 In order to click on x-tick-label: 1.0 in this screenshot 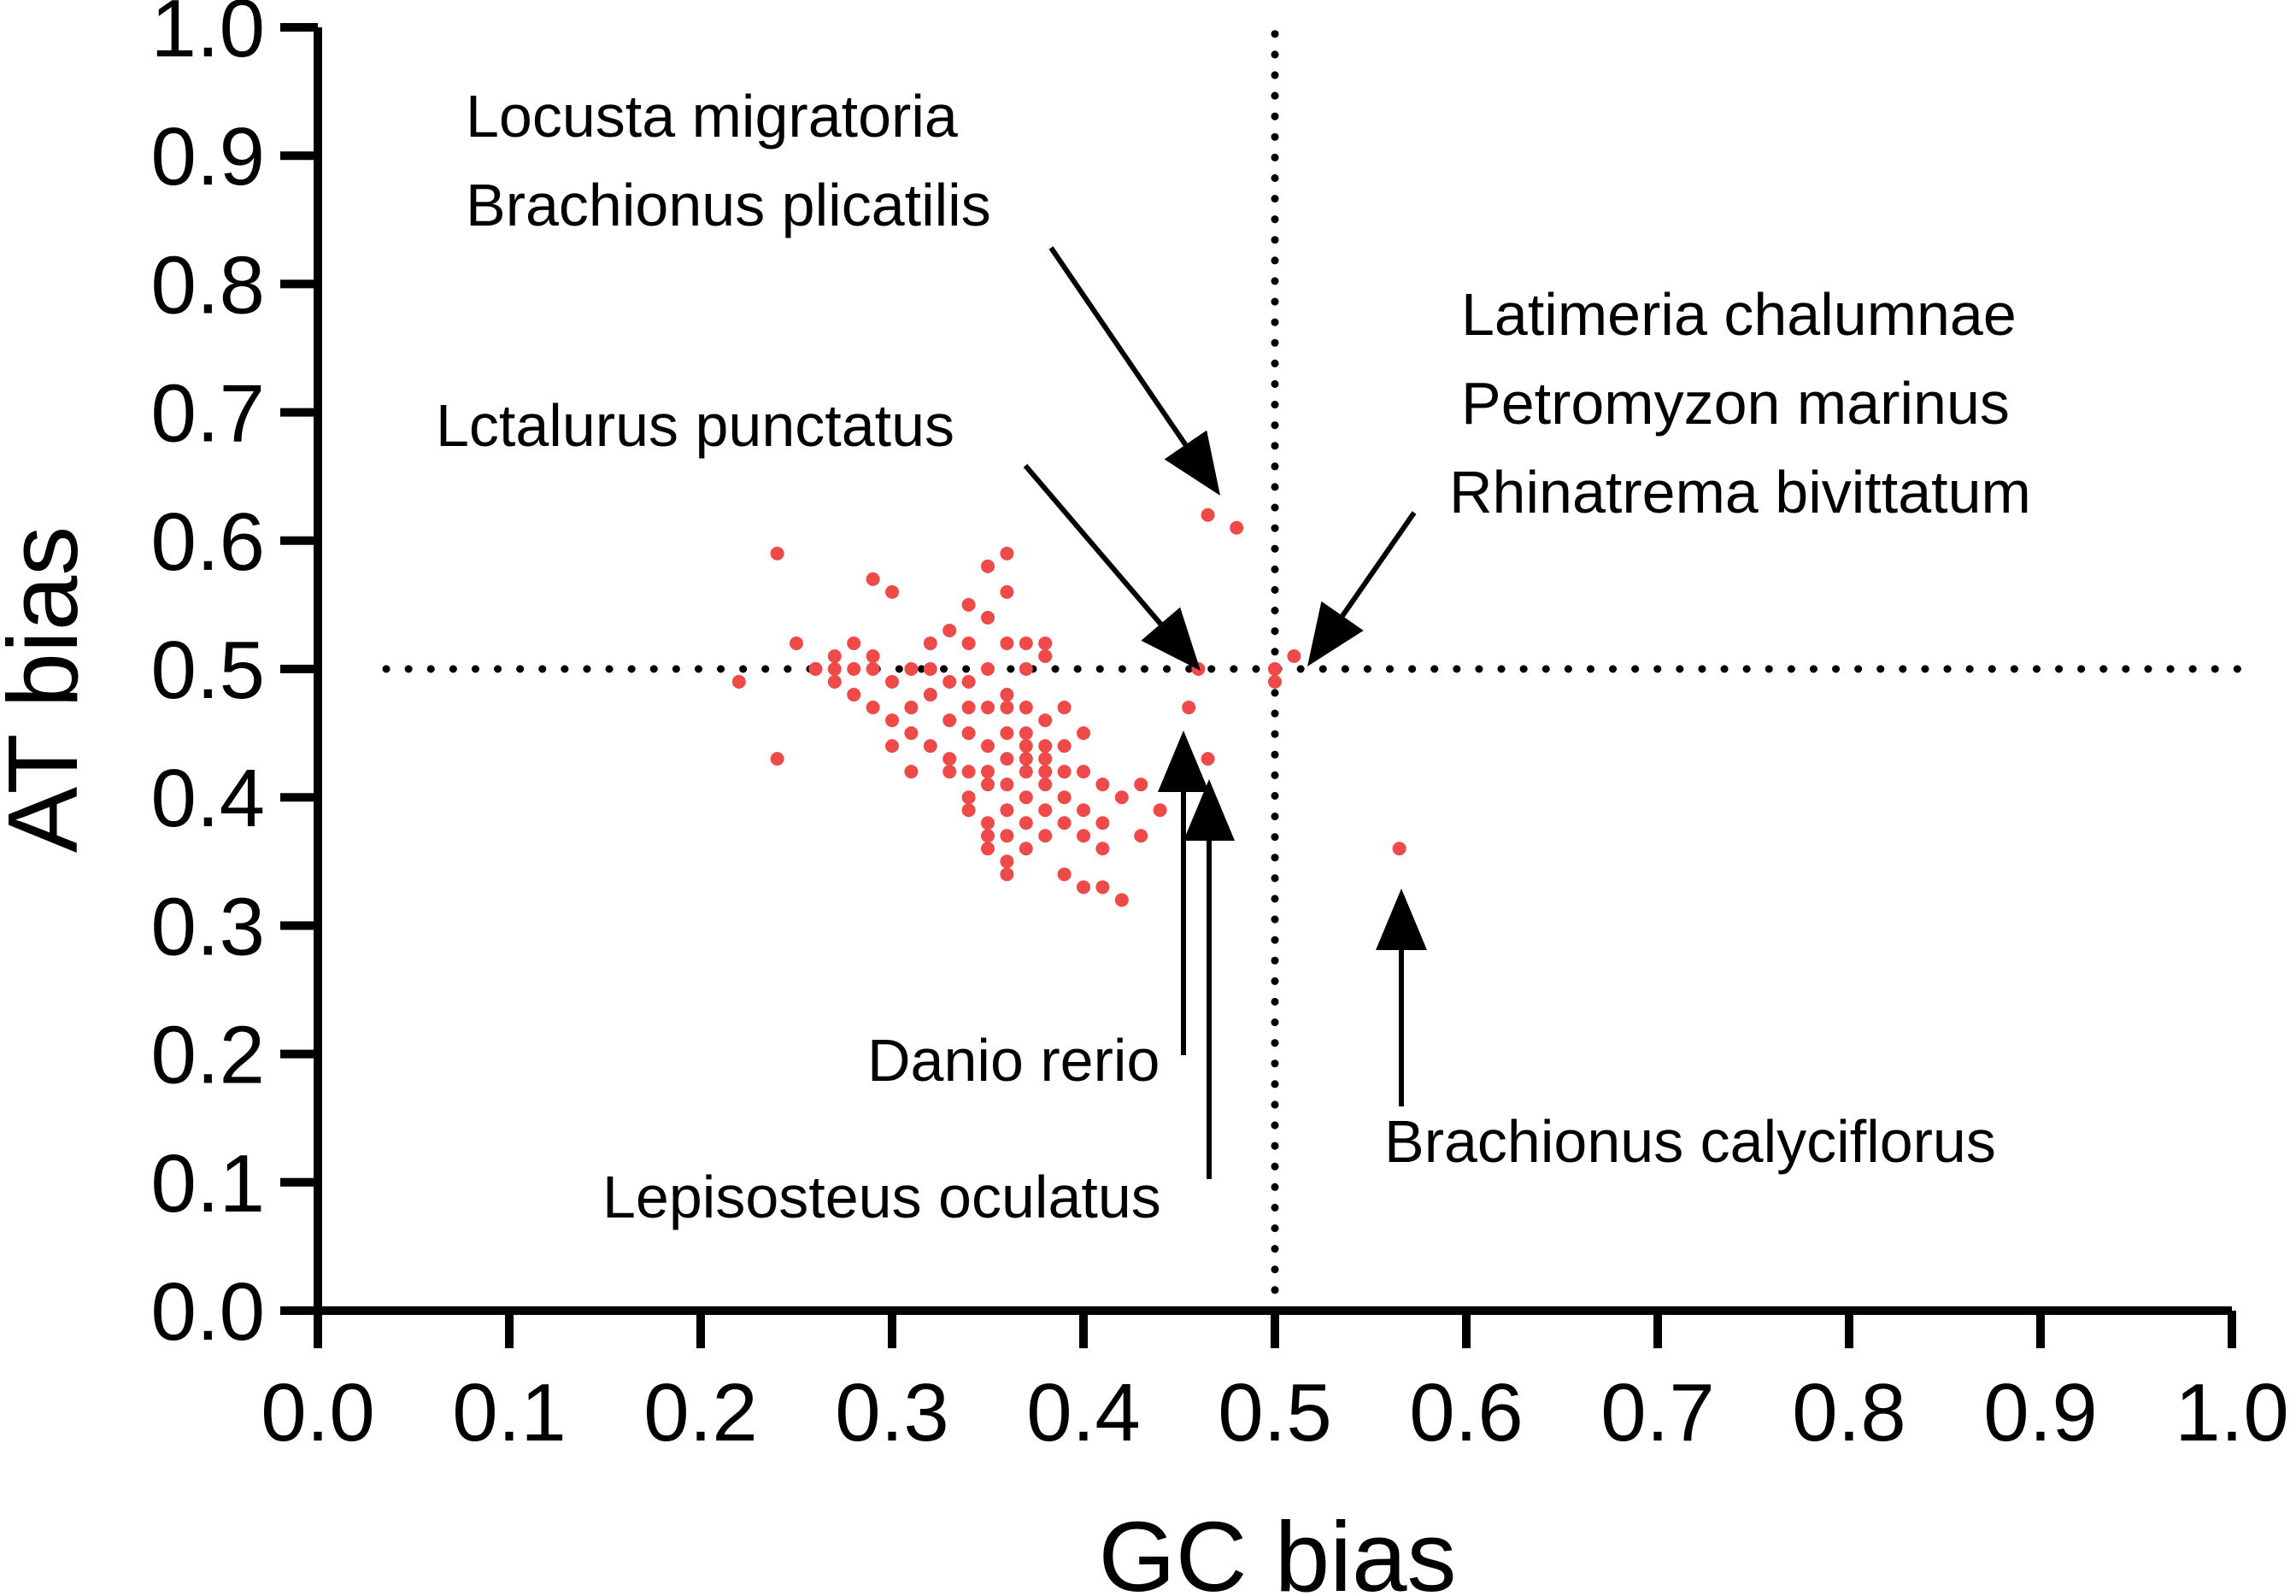, I will do `click(2231, 1412)`.